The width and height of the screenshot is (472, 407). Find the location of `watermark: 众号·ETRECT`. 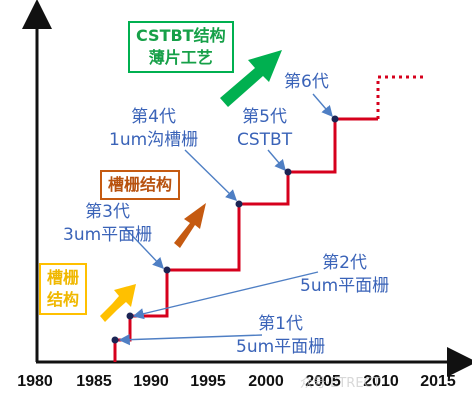

watermark: 众号·ETRECT is located at coordinates (340, 383).